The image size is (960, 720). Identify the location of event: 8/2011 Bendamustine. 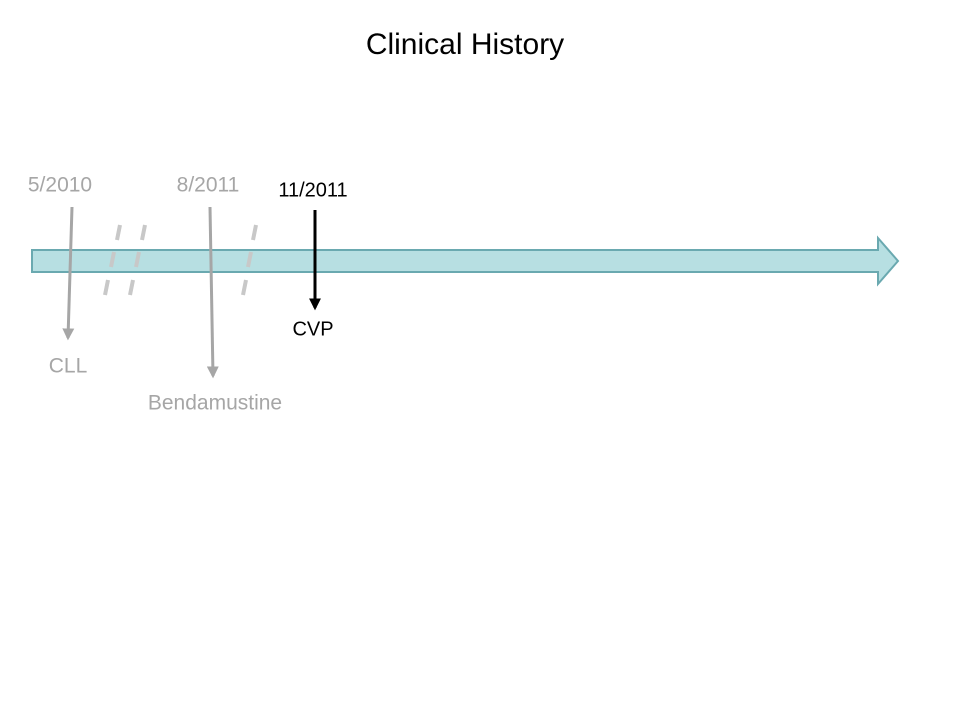
(215, 294).